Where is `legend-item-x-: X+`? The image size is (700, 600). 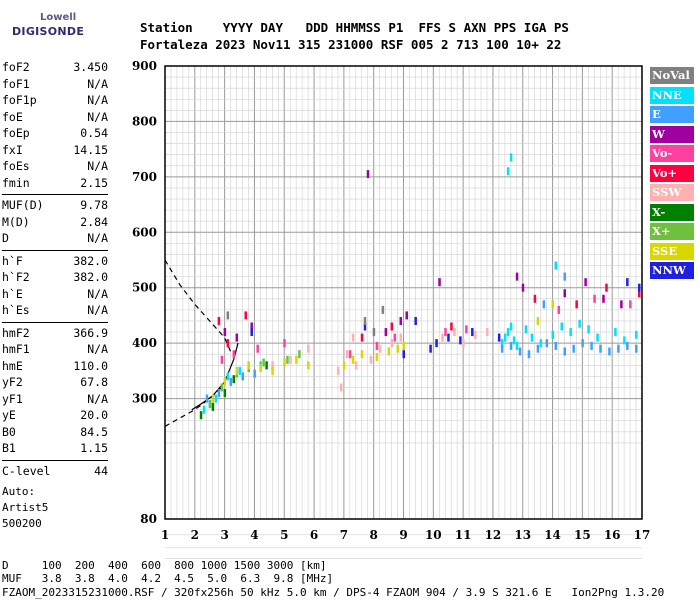
legend-item-x-: X+ is located at coordinates (672, 231).